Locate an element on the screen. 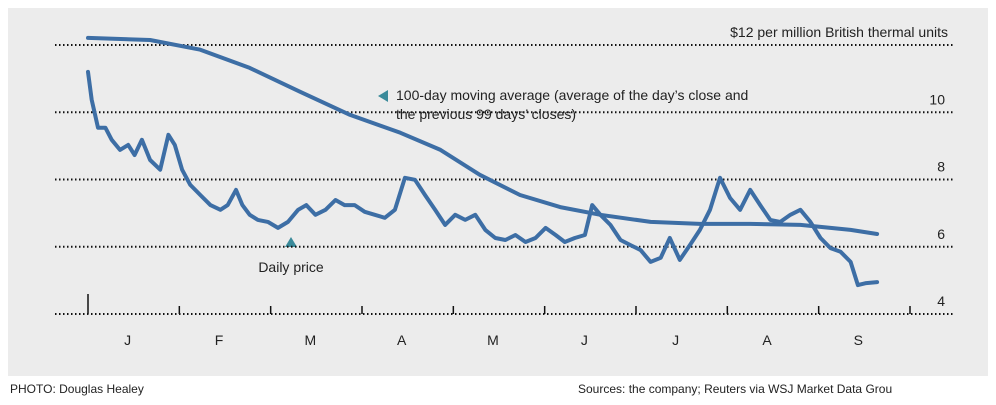 The image size is (996, 405). x-tick-label: S is located at coordinates (858, 340).